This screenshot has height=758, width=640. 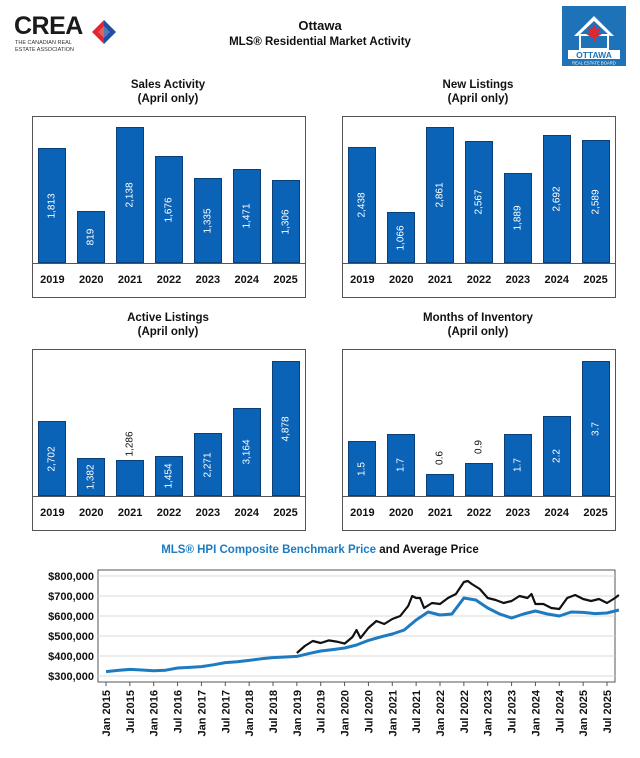 What do you see at coordinates (71, 617) in the screenshot?
I see `y-tick-label: $600,000` at bounding box center [71, 617].